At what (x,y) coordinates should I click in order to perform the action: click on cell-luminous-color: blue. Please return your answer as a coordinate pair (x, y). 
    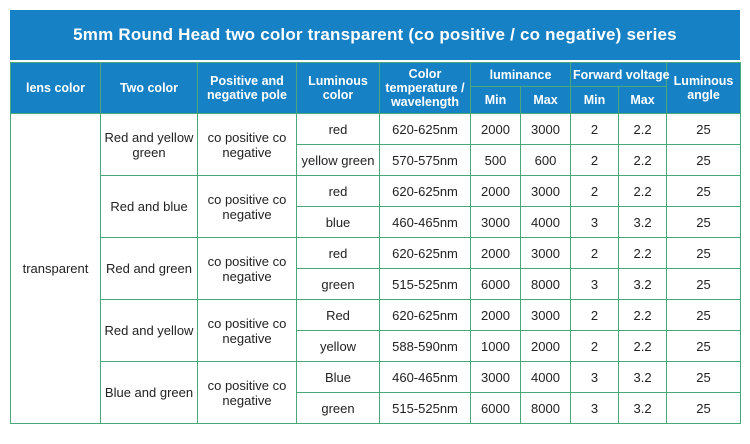
    Looking at the image, I should click on (338, 222).